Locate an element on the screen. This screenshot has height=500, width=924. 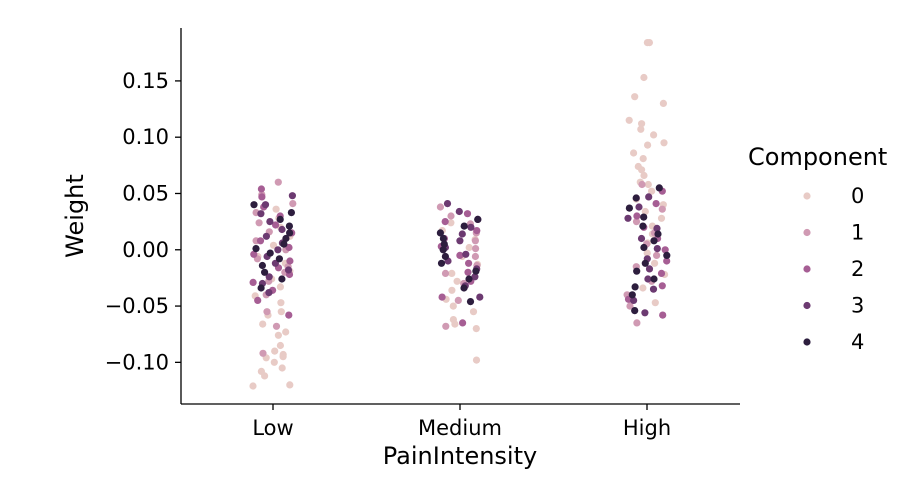
x-tick-label: Medium is located at coordinates (460, 428).